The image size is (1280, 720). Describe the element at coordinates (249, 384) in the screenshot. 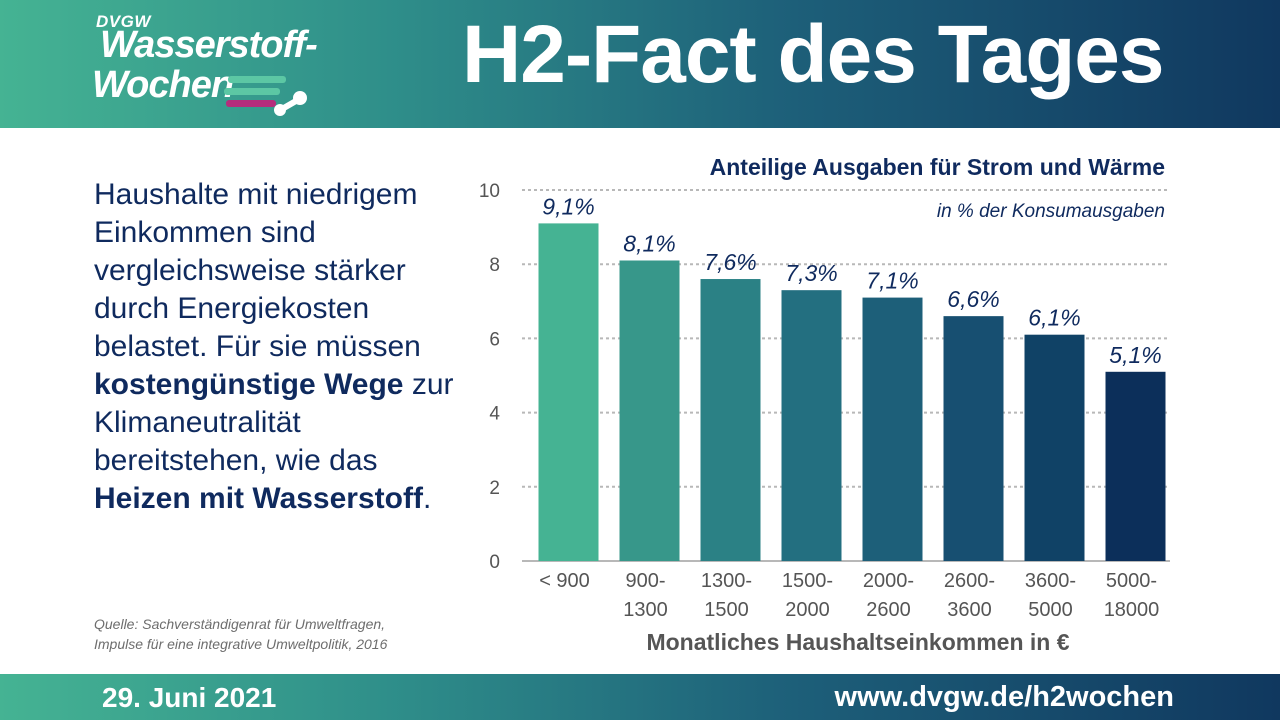

I see `fact-text-bold-1: kostengünstige Wege` at that location.